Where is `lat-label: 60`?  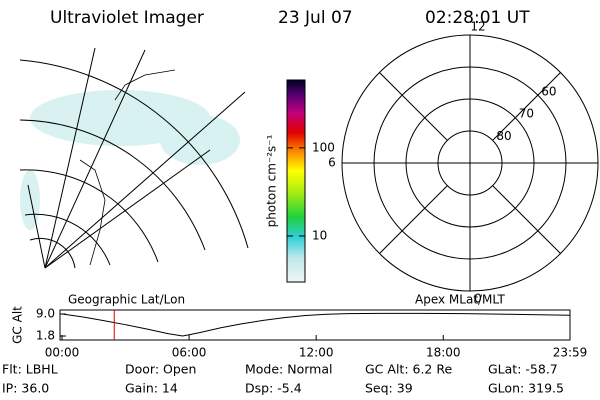
lat-label: 60 is located at coordinates (548, 91).